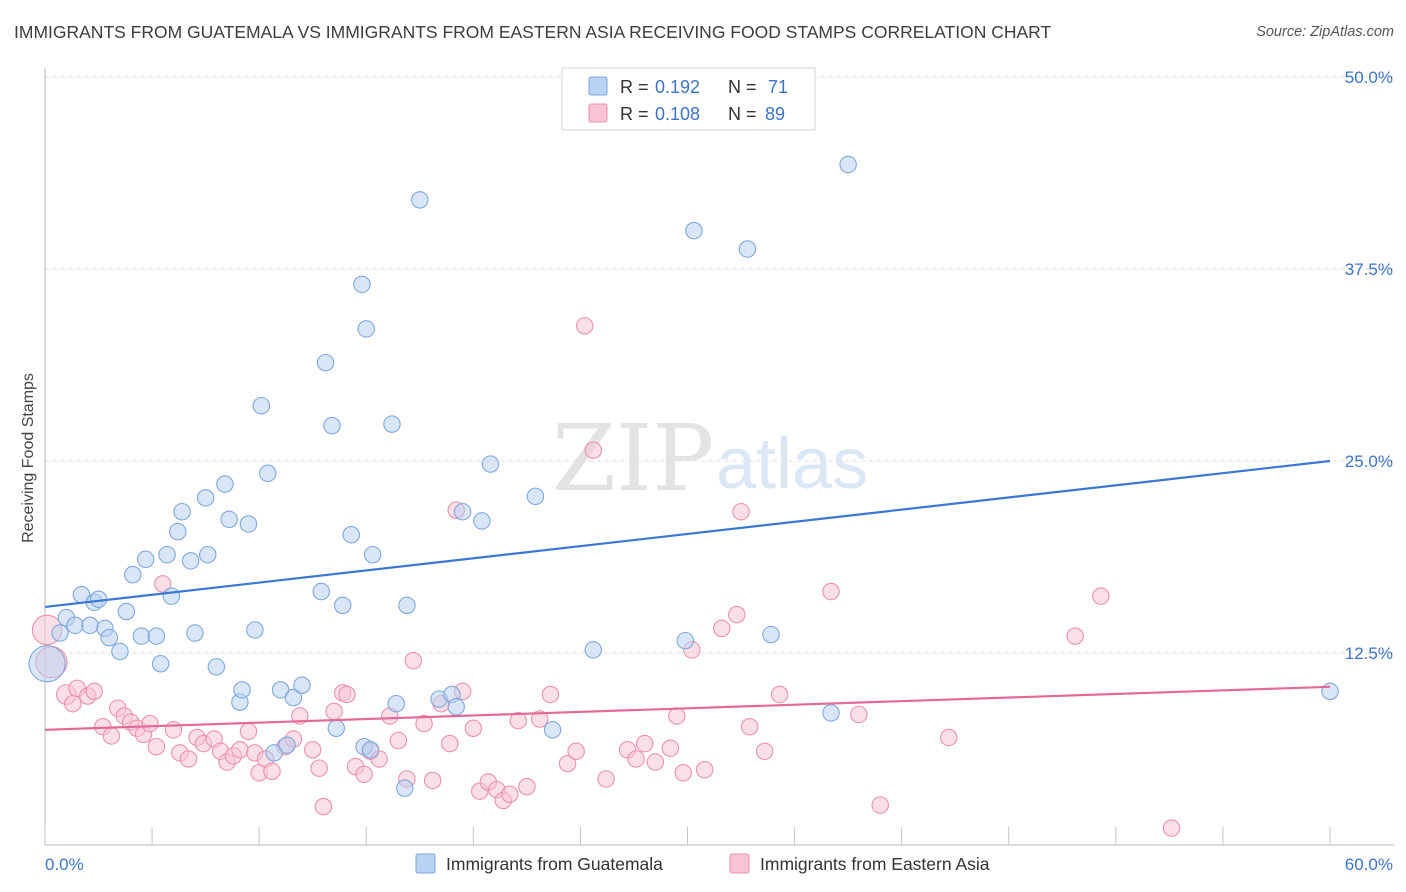  I want to click on legend-r-label-pink: R =, so click(634, 114).